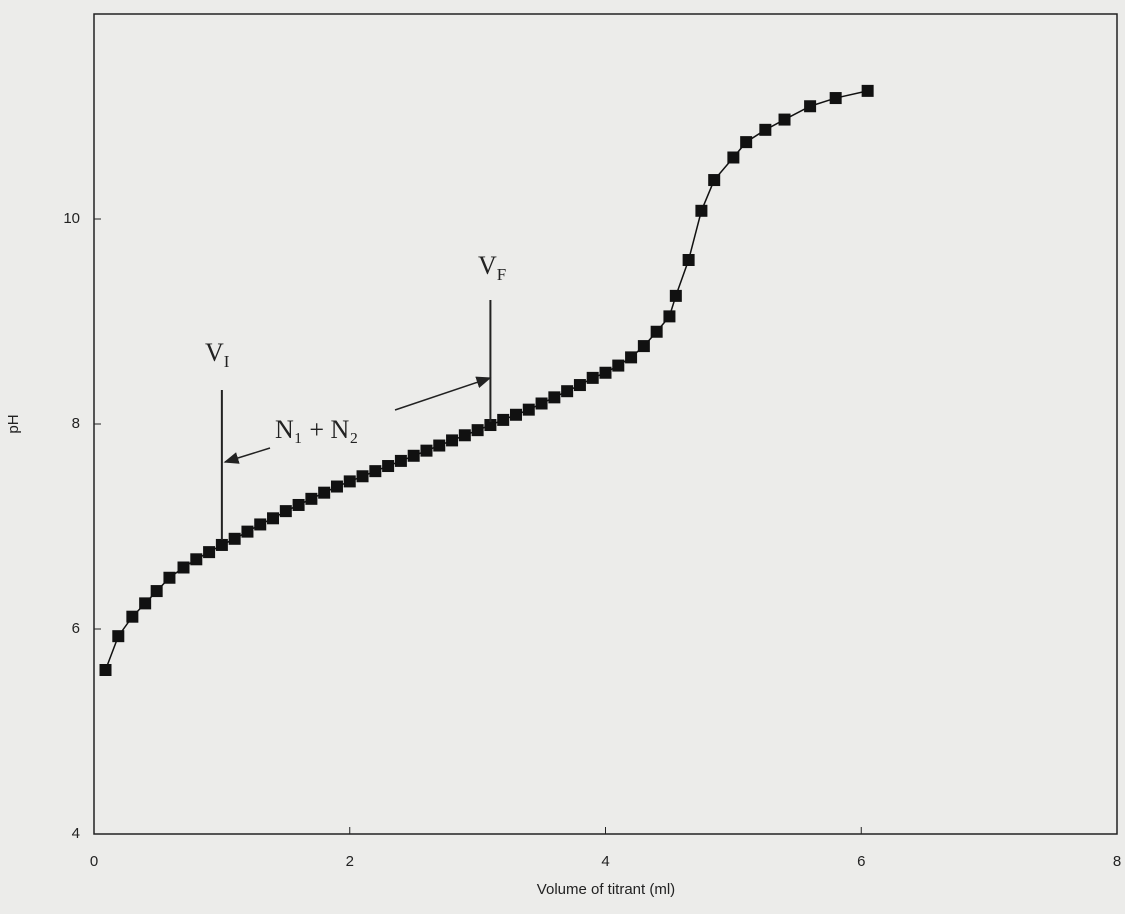  I want to click on y-axis-label: pH, so click(13, 423).